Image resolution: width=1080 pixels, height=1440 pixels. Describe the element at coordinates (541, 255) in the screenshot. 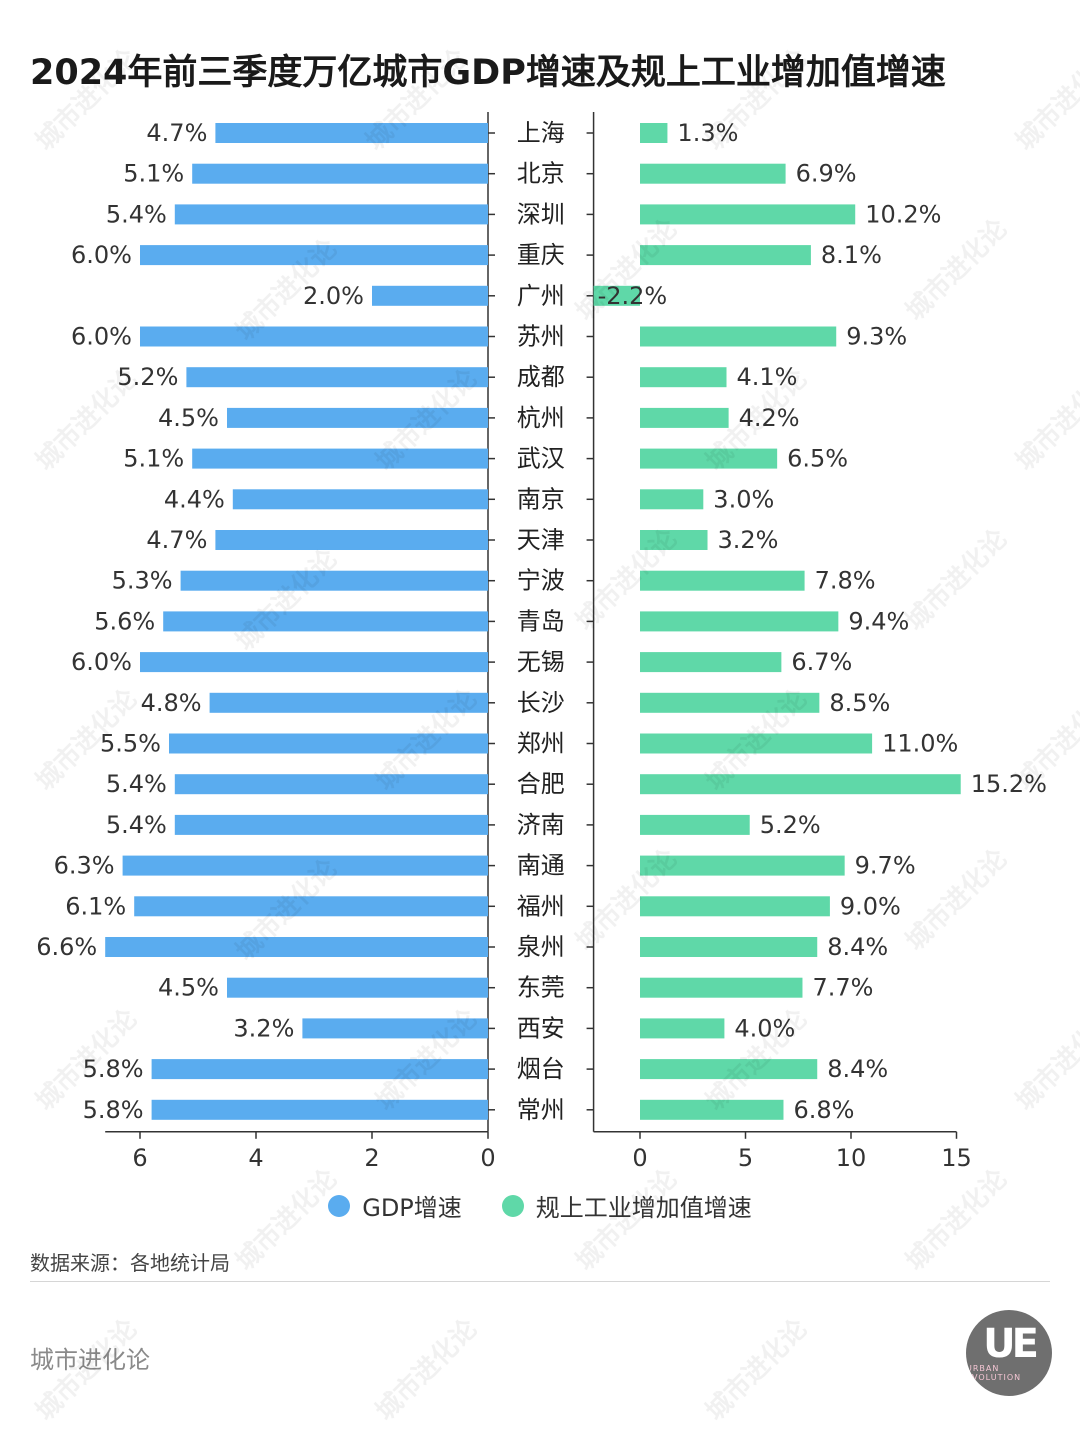

I see `category-label: 重庆` at that location.